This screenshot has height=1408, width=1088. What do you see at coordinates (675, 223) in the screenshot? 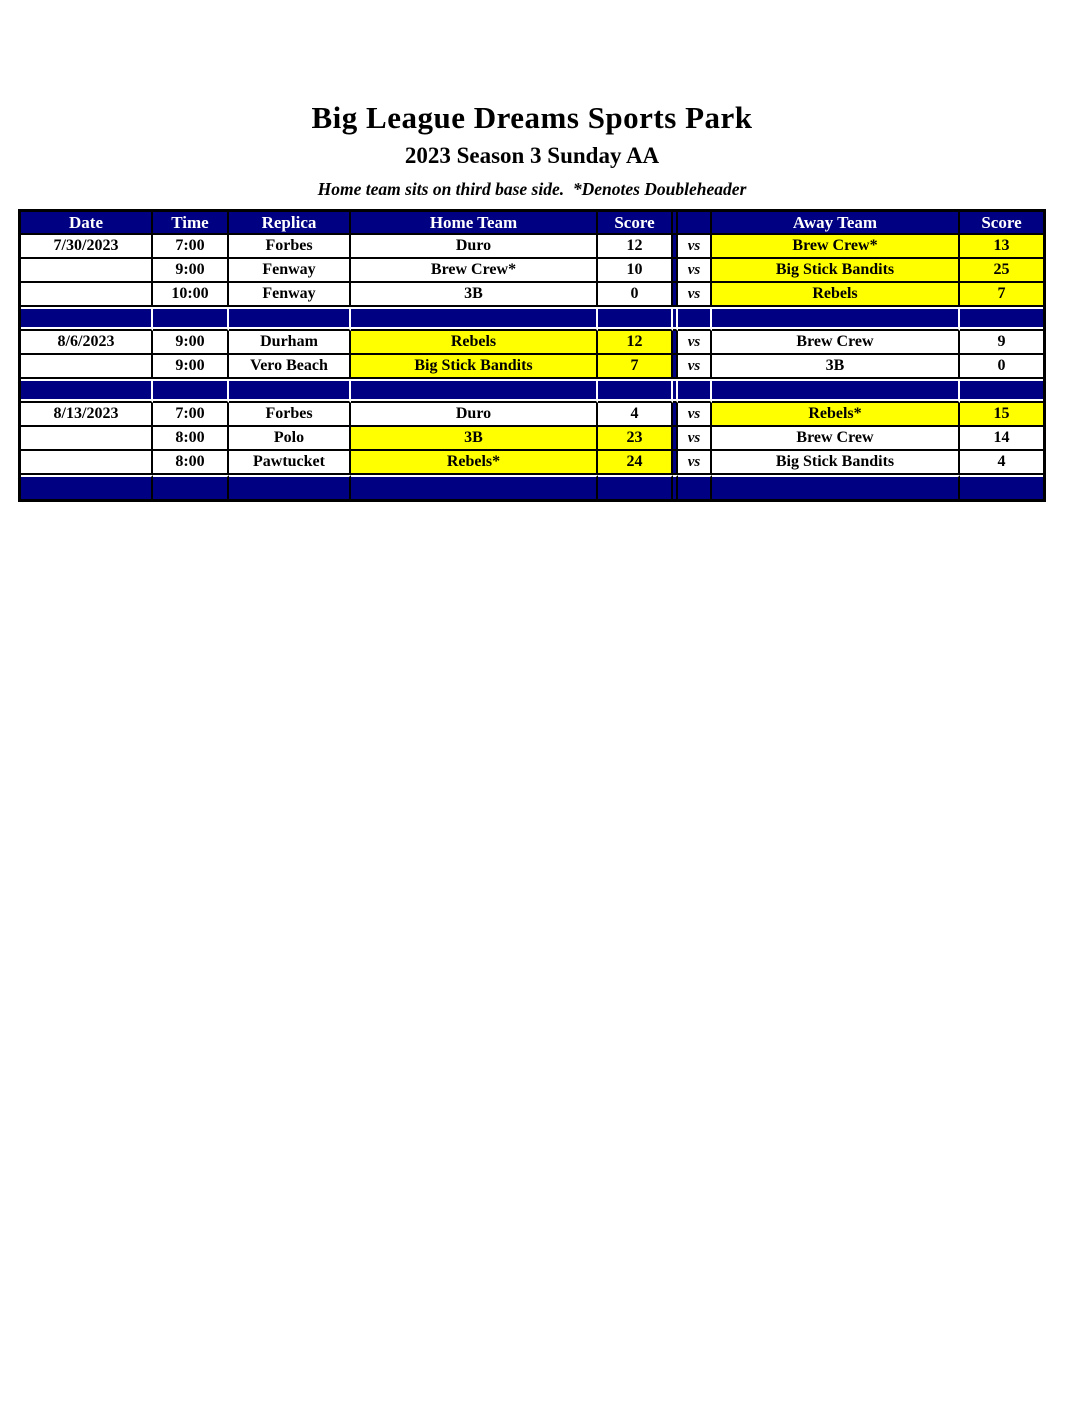
I see `col-header-spacer` at bounding box center [675, 223].